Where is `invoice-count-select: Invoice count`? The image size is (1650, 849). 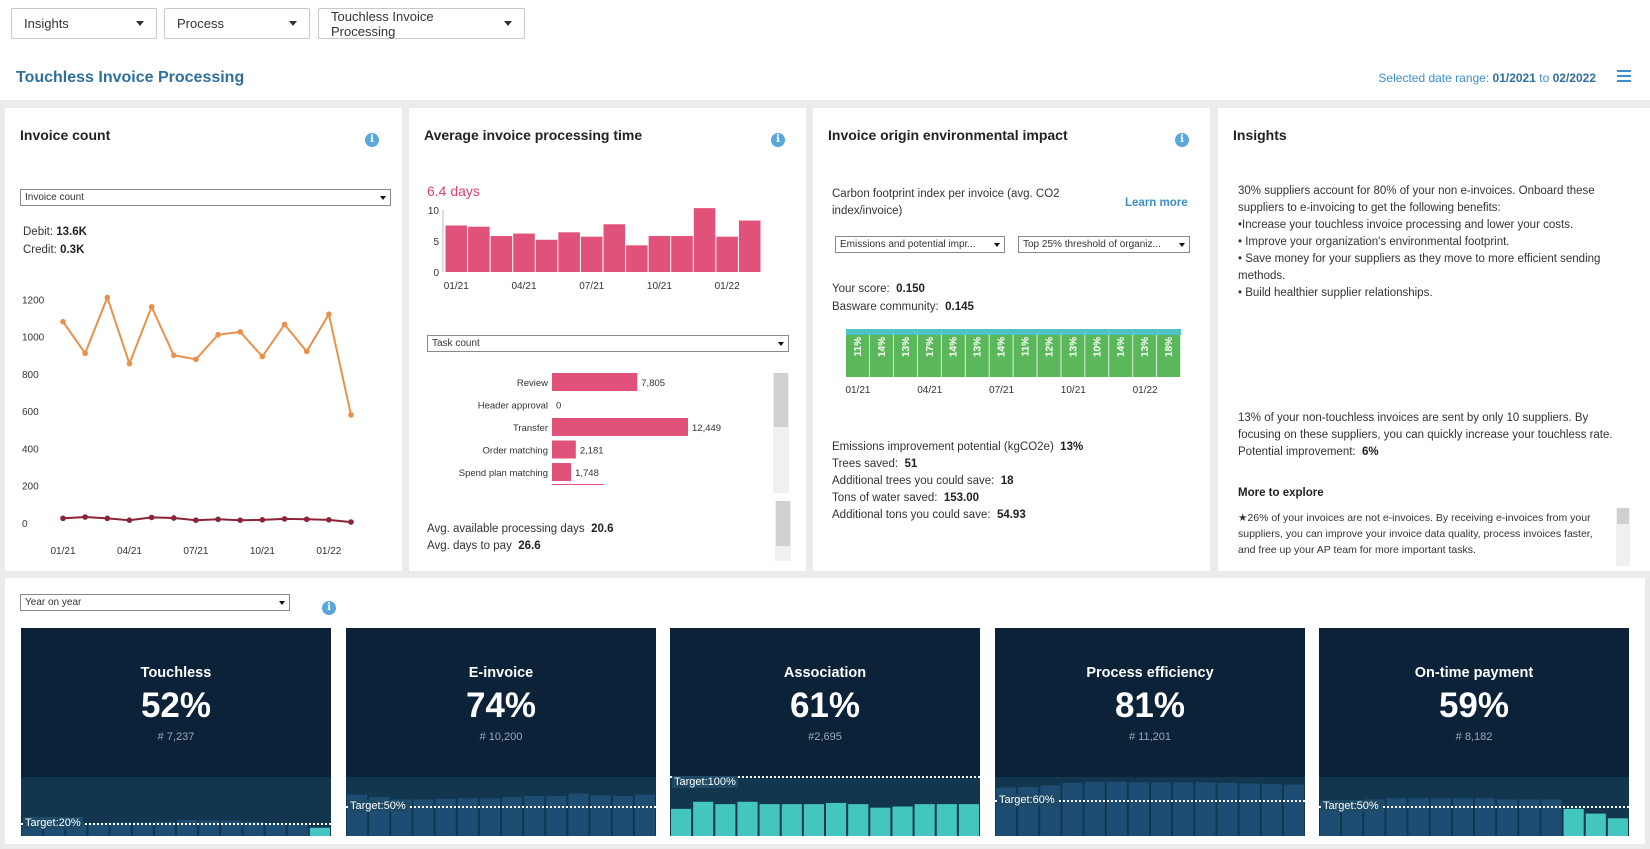 invoice-count-select: Invoice count is located at coordinates (205, 197).